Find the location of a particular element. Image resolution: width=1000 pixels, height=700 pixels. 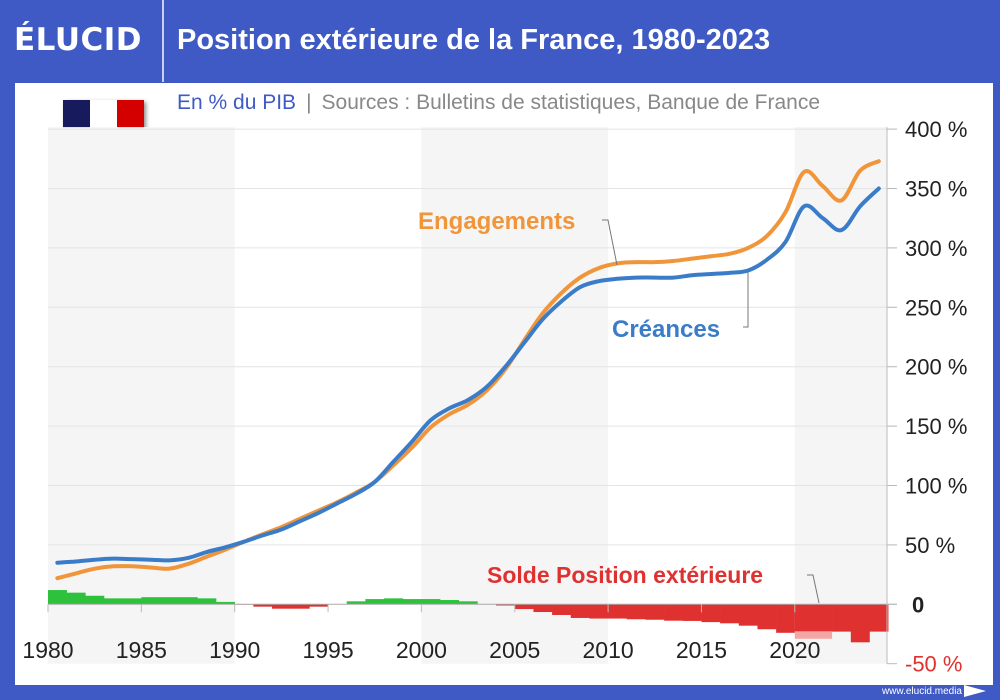

bar-2014 is located at coordinates (692, 612).